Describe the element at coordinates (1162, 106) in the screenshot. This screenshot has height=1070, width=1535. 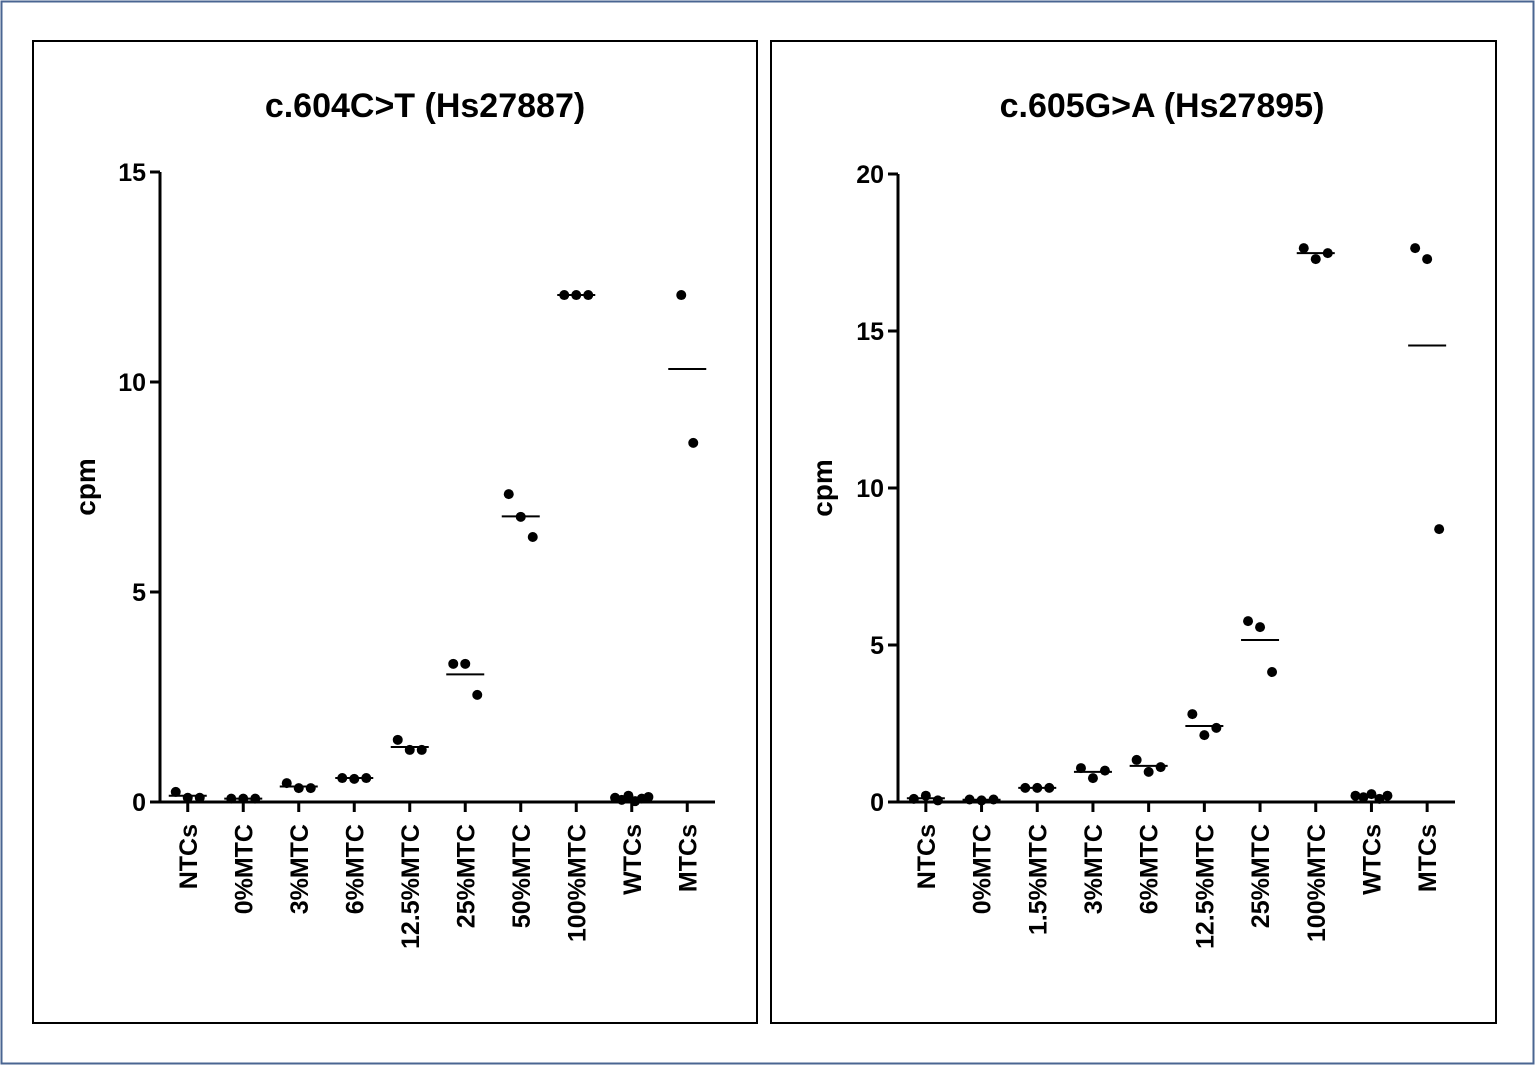
I see `chart-title: c.605G>A (Hs27895)` at that location.